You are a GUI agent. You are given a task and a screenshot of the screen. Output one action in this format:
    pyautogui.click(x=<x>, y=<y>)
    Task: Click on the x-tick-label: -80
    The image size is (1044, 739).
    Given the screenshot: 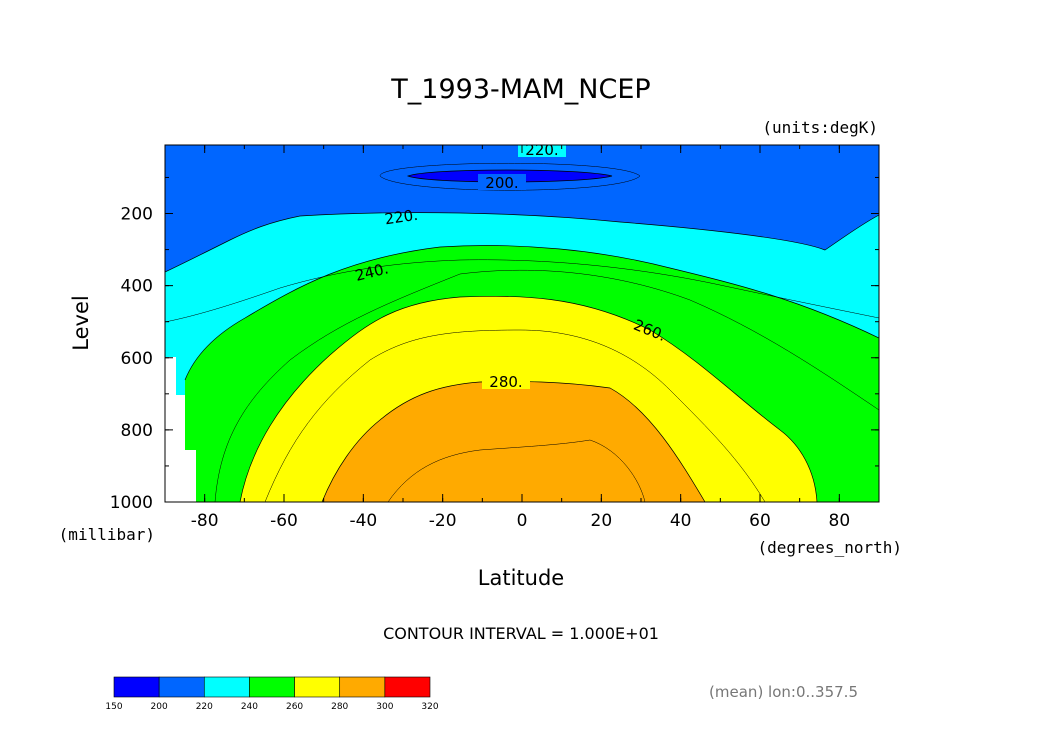 What is the action you would take?
    pyautogui.click(x=205, y=521)
    